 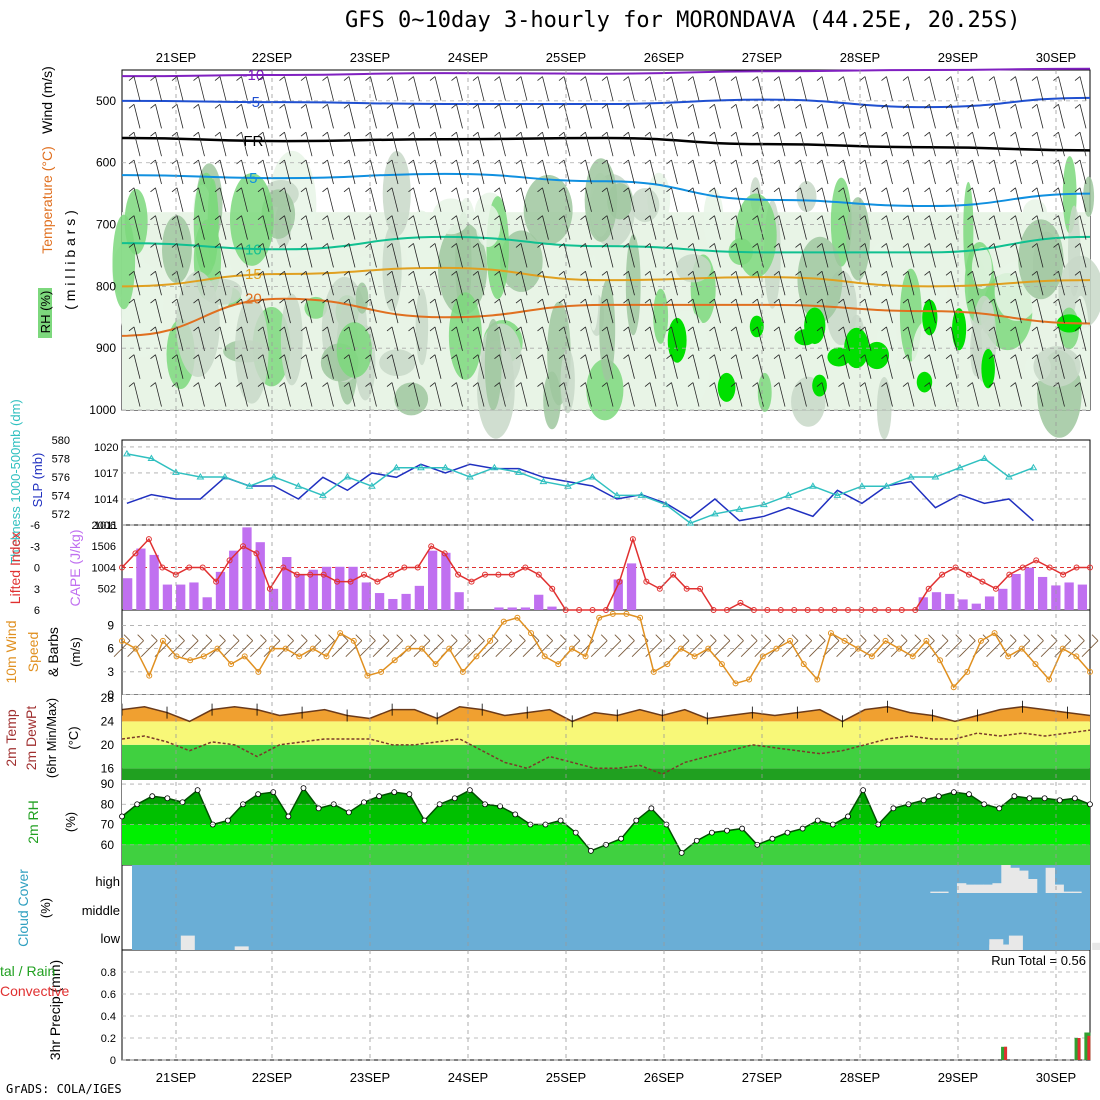 I want to click on thickness-line-marker, so click(x=764, y=504).